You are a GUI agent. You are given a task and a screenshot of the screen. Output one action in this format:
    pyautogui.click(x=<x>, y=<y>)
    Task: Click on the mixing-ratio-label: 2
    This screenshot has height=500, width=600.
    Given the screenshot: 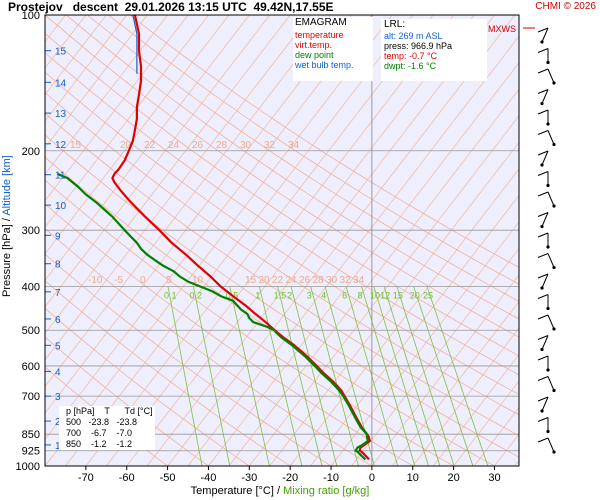 What is the action you would take?
    pyautogui.click(x=289, y=296)
    